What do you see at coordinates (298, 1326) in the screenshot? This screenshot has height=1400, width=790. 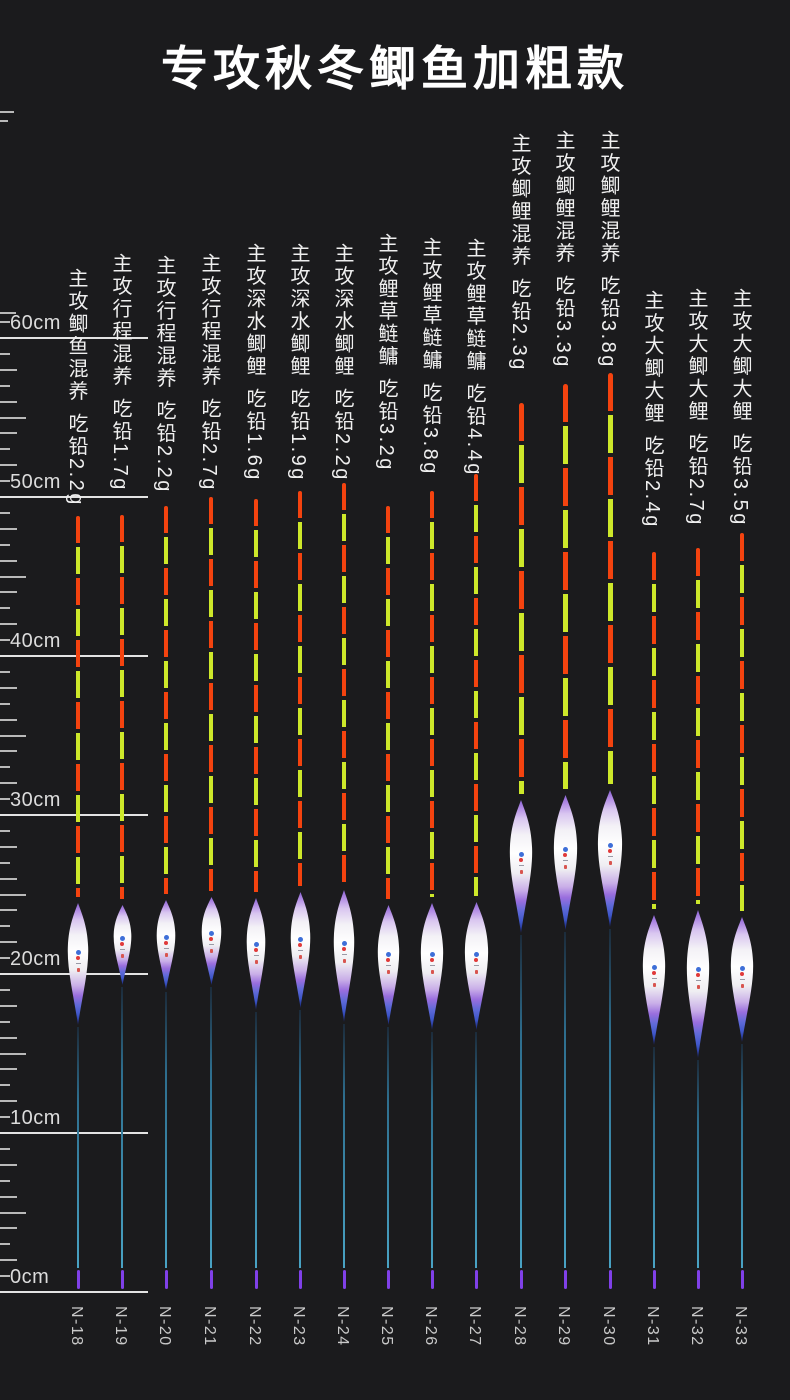 I see `float-model-label: N-23` at bounding box center [298, 1326].